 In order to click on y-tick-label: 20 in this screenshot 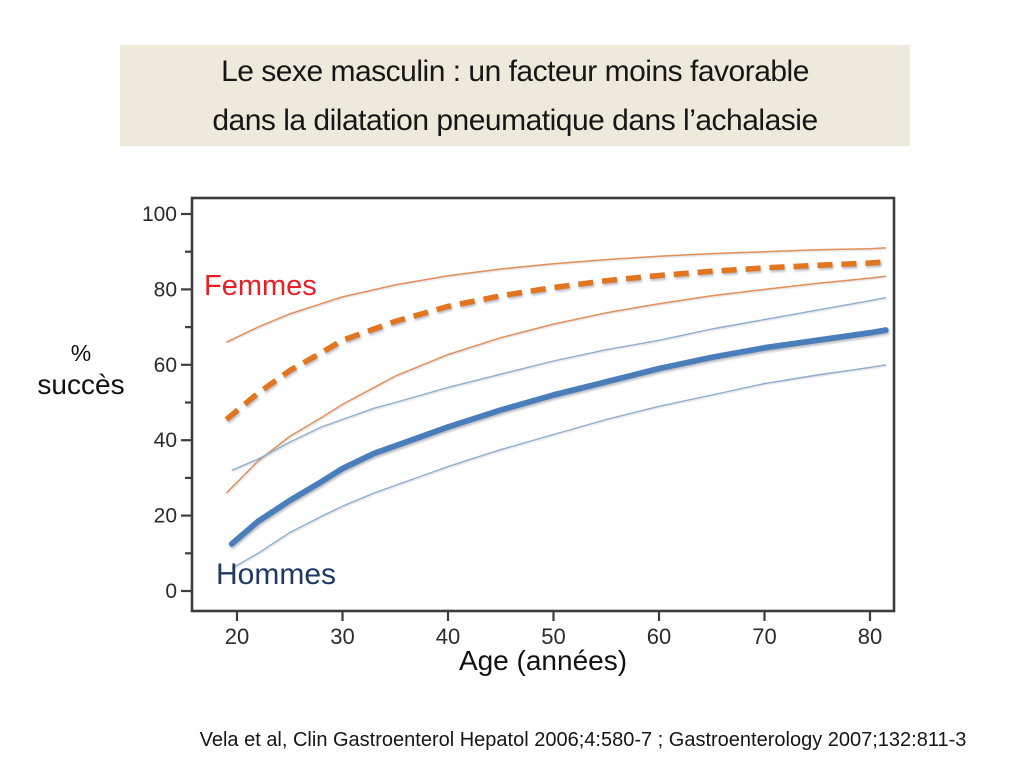, I will do `click(165, 516)`.